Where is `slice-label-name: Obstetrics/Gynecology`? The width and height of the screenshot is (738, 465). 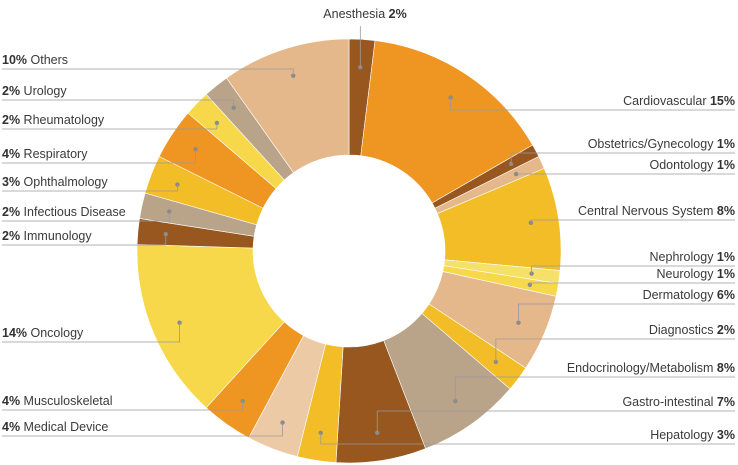
slice-label-name: Obstetrics/Gynecology is located at coordinates (652, 144).